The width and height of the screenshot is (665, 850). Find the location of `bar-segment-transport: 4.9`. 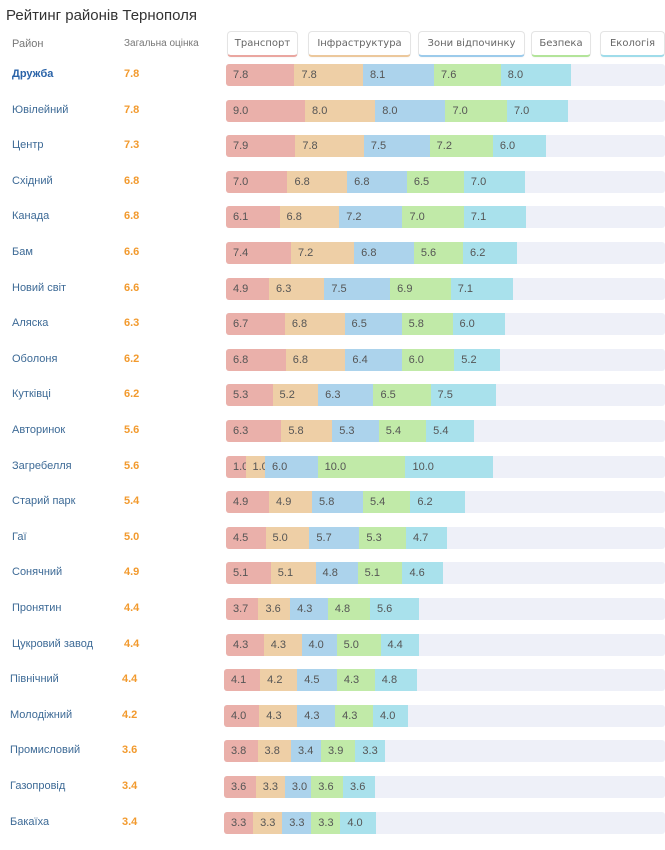

bar-segment-transport: 4.9 is located at coordinates (248, 502).